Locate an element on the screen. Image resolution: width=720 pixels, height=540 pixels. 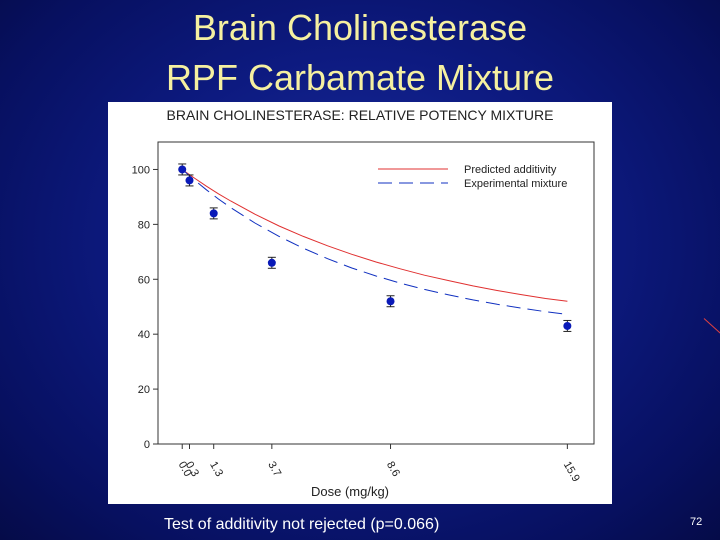
legend-label-predicted: Predicted additivity is located at coordinates (510, 170).